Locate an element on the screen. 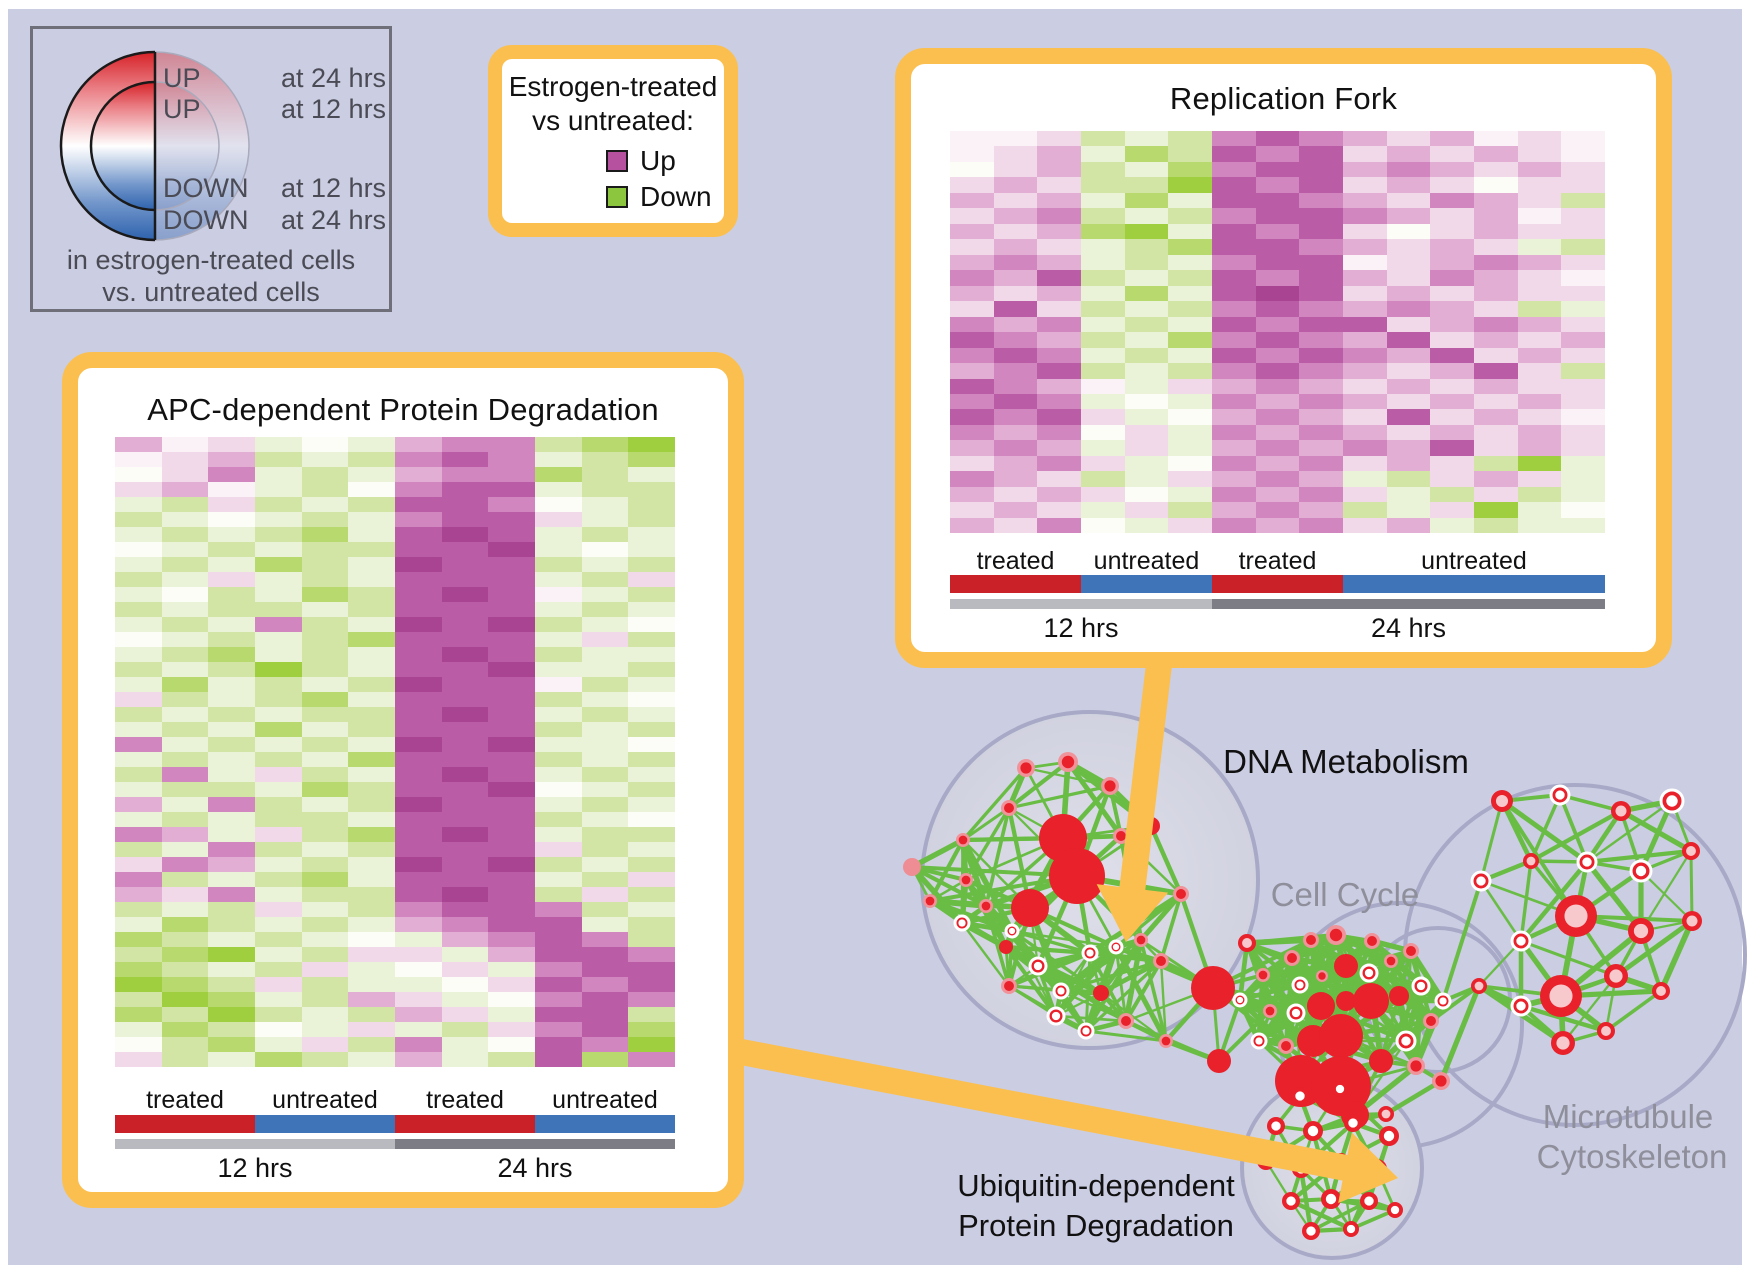 The height and width of the screenshot is (1279, 1750). rf-panel-title: Replication Fork is located at coordinates (1283, 98).